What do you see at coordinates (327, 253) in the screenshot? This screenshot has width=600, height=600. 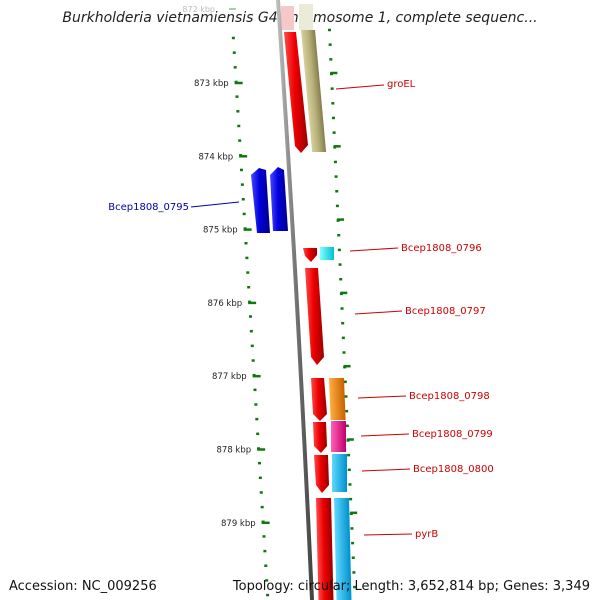 I see `gene-bcep0796-cog` at bounding box center [327, 253].